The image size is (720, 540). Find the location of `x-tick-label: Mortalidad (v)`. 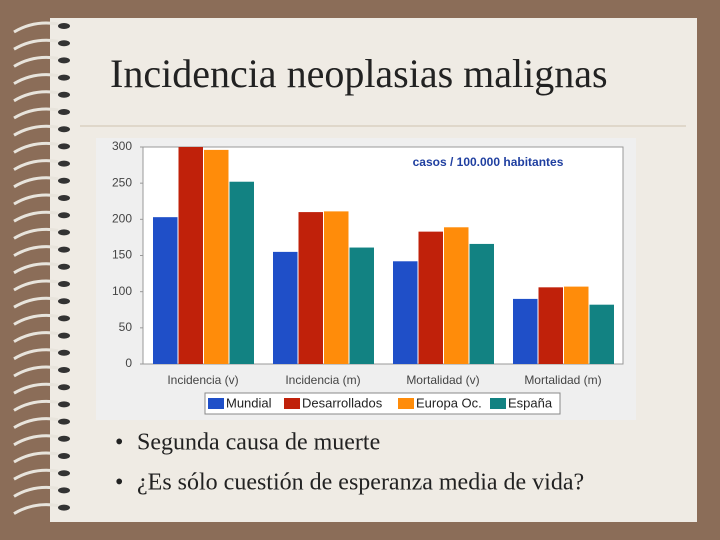

x-tick-label: Mortalidad (v) is located at coordinates (442, 380).